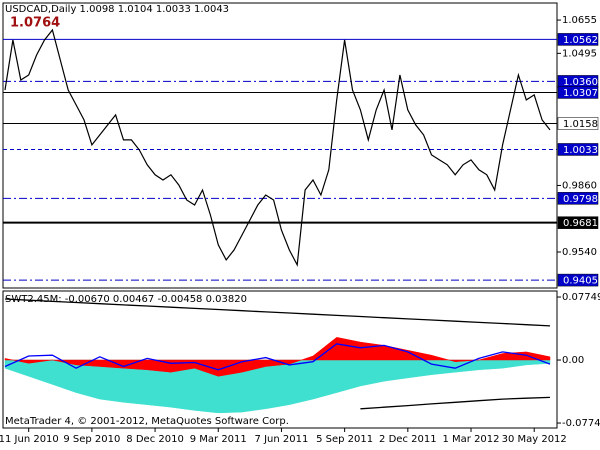 The width and height of the screenshot is (600, 450). What do you see at coordinates (579, 252) in the screenshot?
I see `y-tick-label: 0.9540` at bounding box center [579, 252].